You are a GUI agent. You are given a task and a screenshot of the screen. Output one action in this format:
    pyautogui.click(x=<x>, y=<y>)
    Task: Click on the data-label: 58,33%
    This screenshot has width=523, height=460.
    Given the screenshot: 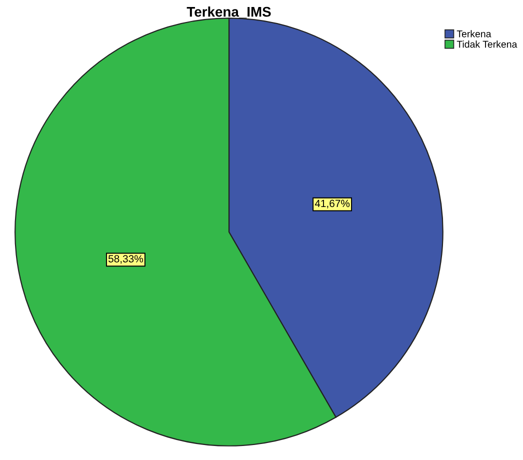 What is the action you would take?
    pyautogui.click(x=126, y=259)
    